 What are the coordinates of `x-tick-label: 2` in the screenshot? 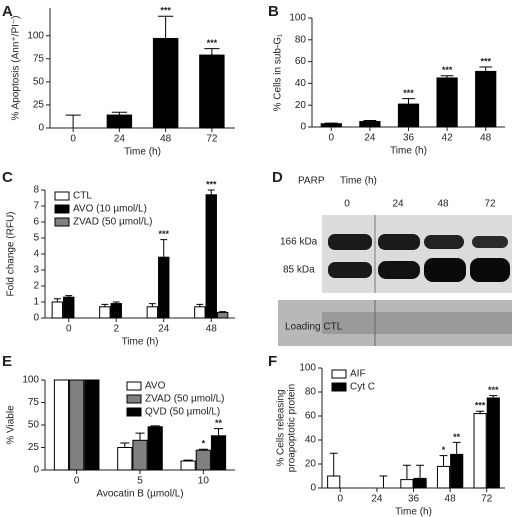 It's located at (116, 329).